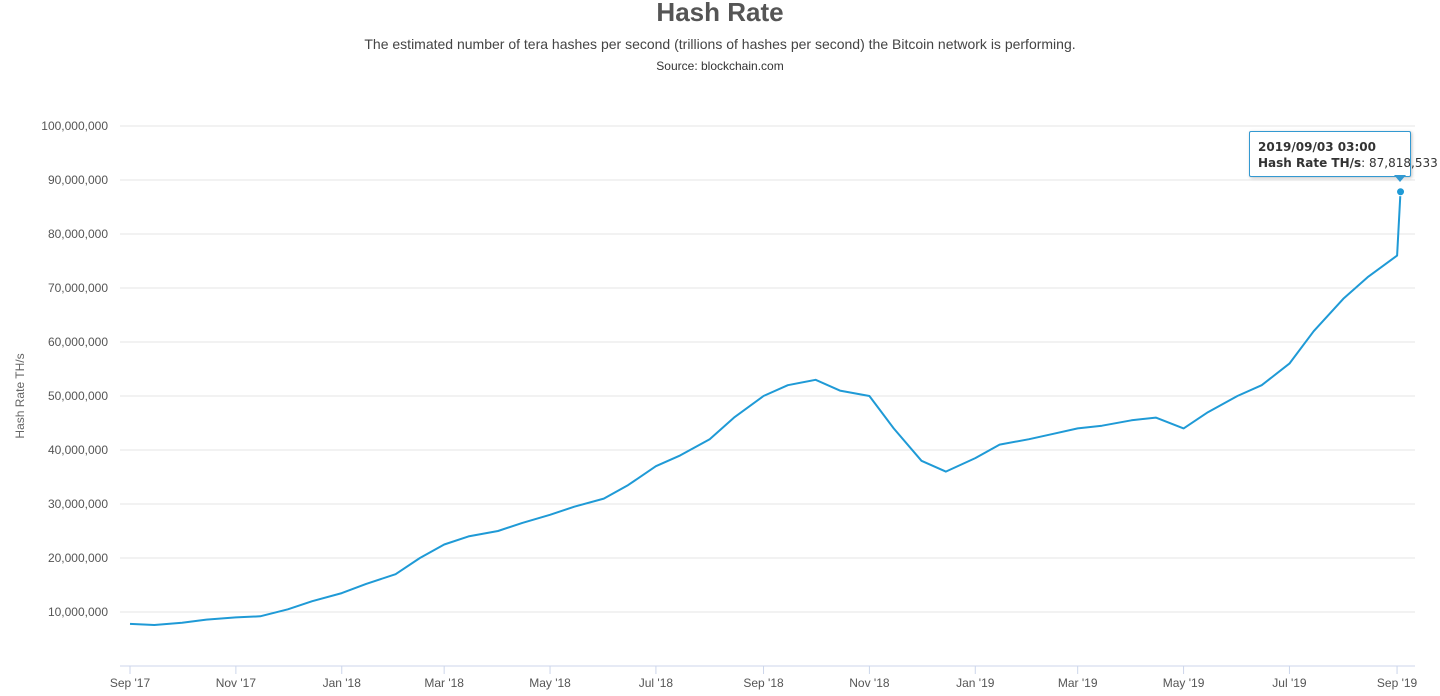 The width and height of the screenshot is (1440, 696). I want to click on x-tick-label: Nov '18, so click(869, 683).